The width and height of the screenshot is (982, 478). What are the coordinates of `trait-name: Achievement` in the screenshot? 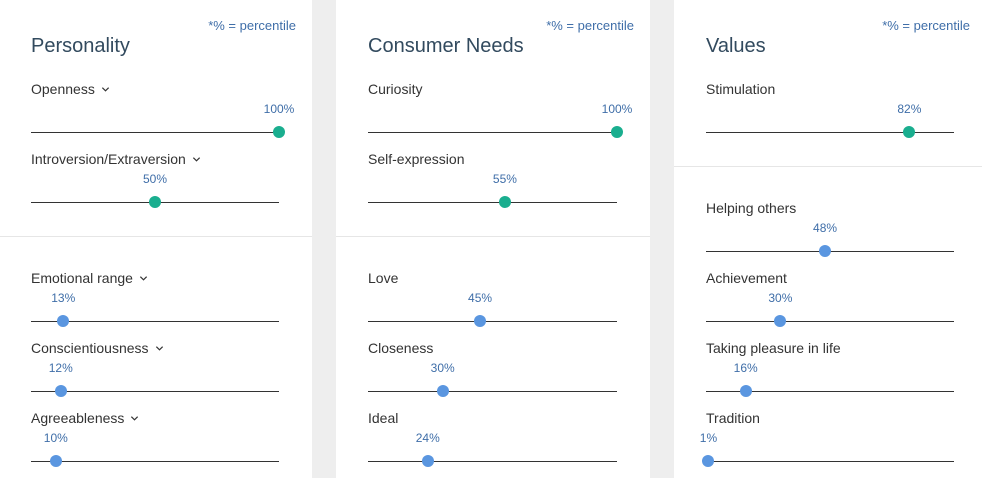 It's located at (746, 278).